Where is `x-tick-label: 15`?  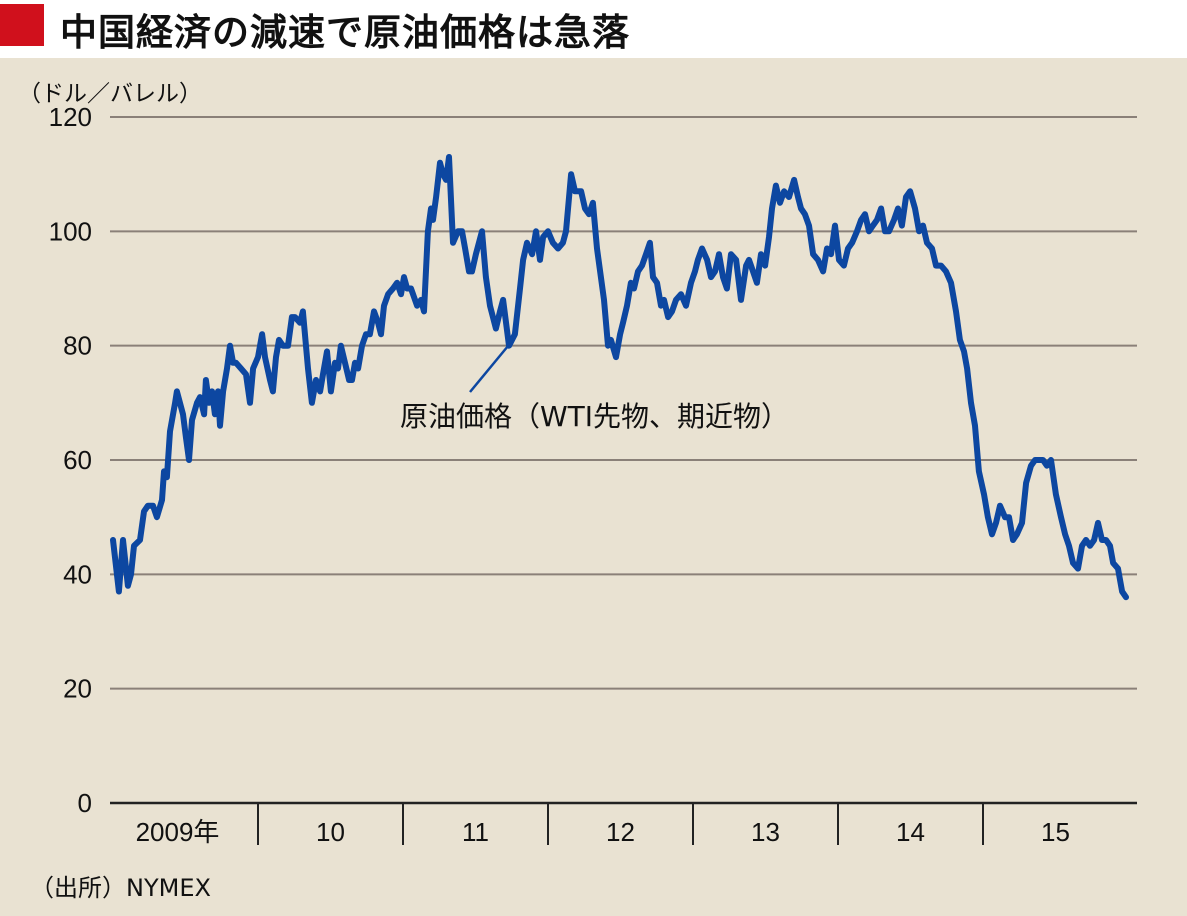
x-tick-label: 15 is located at coordinates (1055, 832).